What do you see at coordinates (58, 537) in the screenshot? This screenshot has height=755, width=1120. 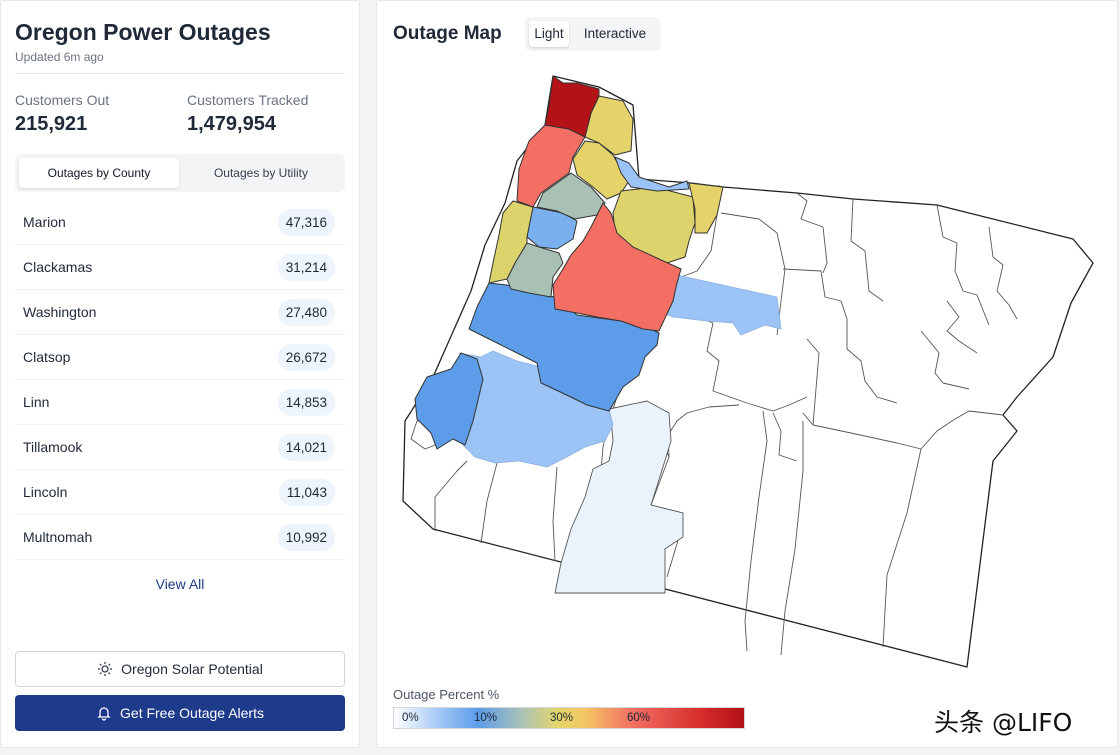 I see `county-name: Multnomah` at bounding box center [58, 537].